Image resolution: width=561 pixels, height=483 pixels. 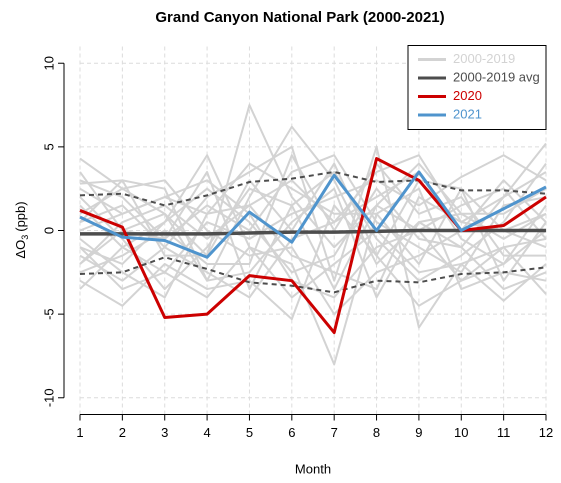 What do you see at coordinates (484, 58) in the screenshot?
I see `legend-label: 2000-2019` at bounding box center [484, 58].